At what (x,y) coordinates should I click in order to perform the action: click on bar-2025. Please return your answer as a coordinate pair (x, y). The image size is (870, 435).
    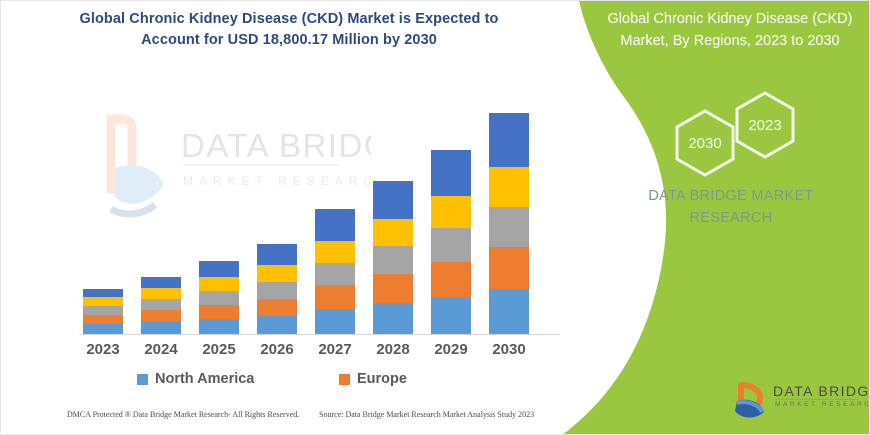
    Looking at the image, I should click on (219, 298).